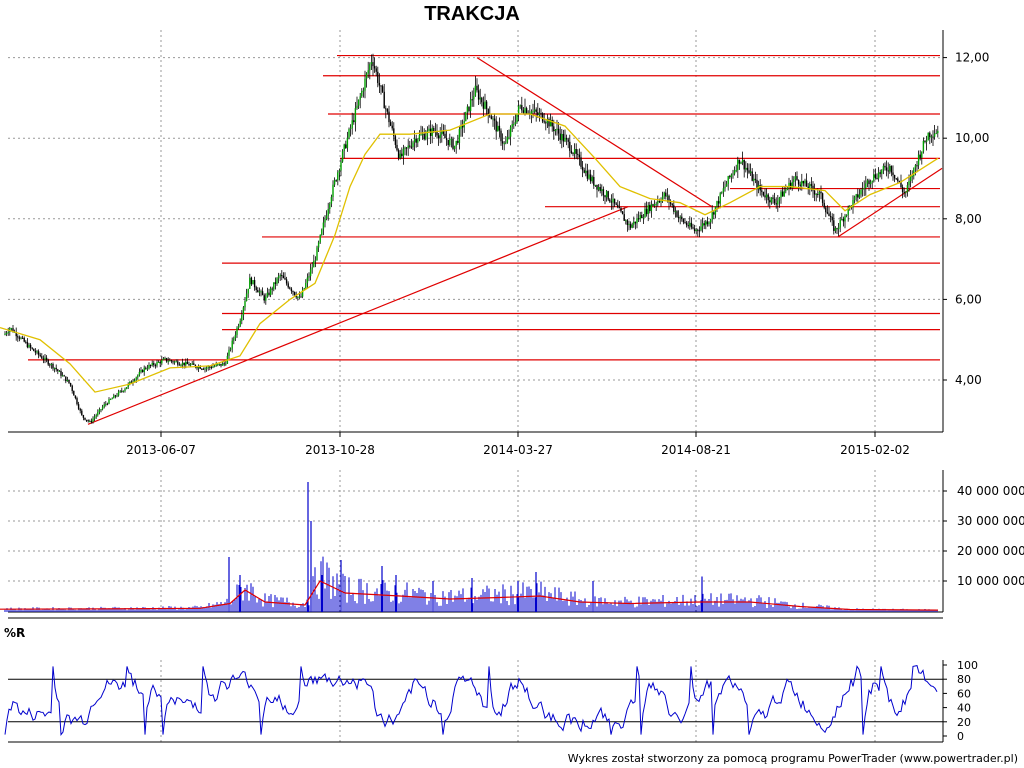  I want to click on price-x-tick-label: 2014-08-21, so click(696, 450).